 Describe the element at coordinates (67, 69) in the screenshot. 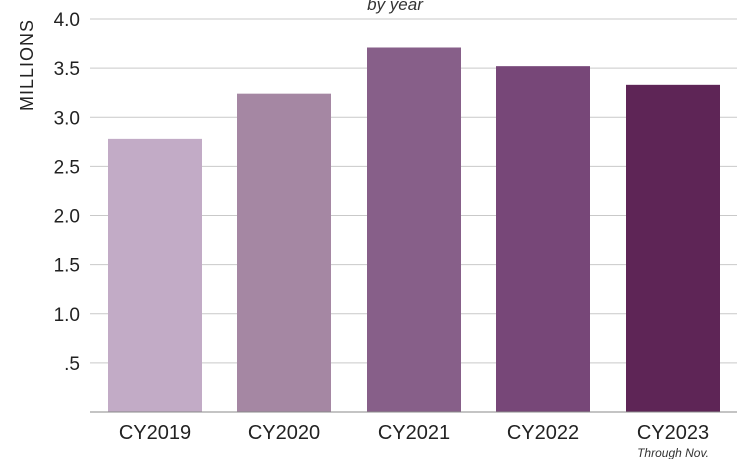

I see `y-tick-label: 3.5` at that location.